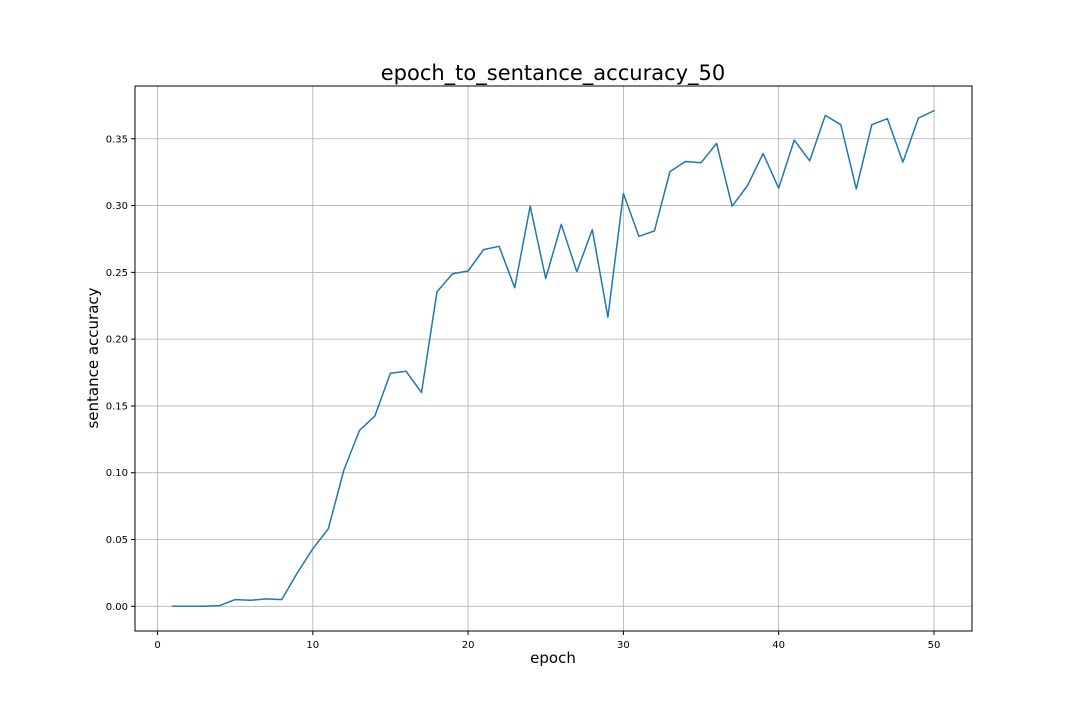 The image size is (1080, 720). What do you see at coordinates (93, 357) in the screenshot?
I see `y-axis-label: sentance accuracy` at bounding box center [93, 357].